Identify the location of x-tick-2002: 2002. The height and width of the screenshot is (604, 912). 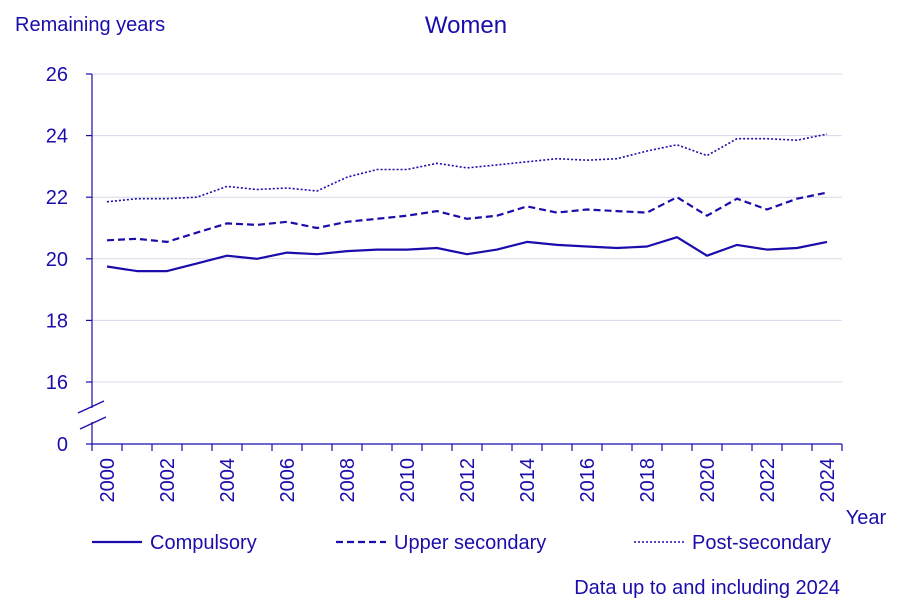
(168, 480).